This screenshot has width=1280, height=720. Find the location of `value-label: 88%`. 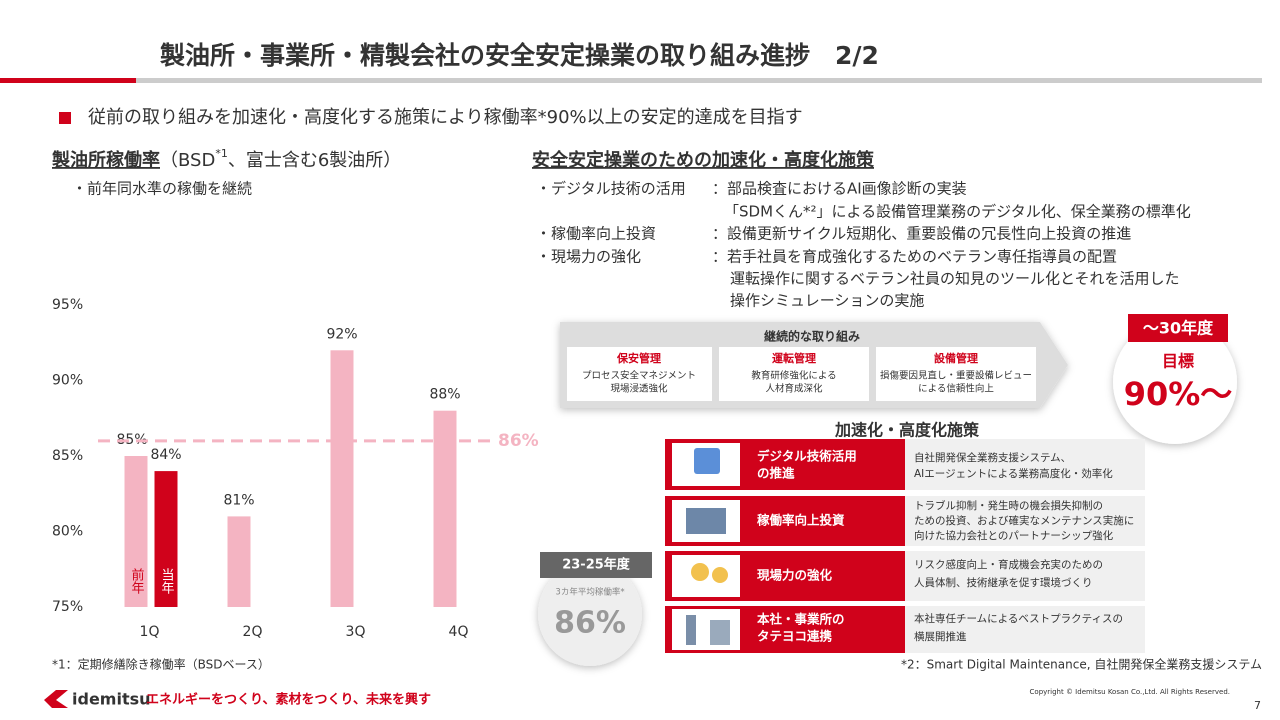

value-label: 88% is located at coordinates (444, 395).